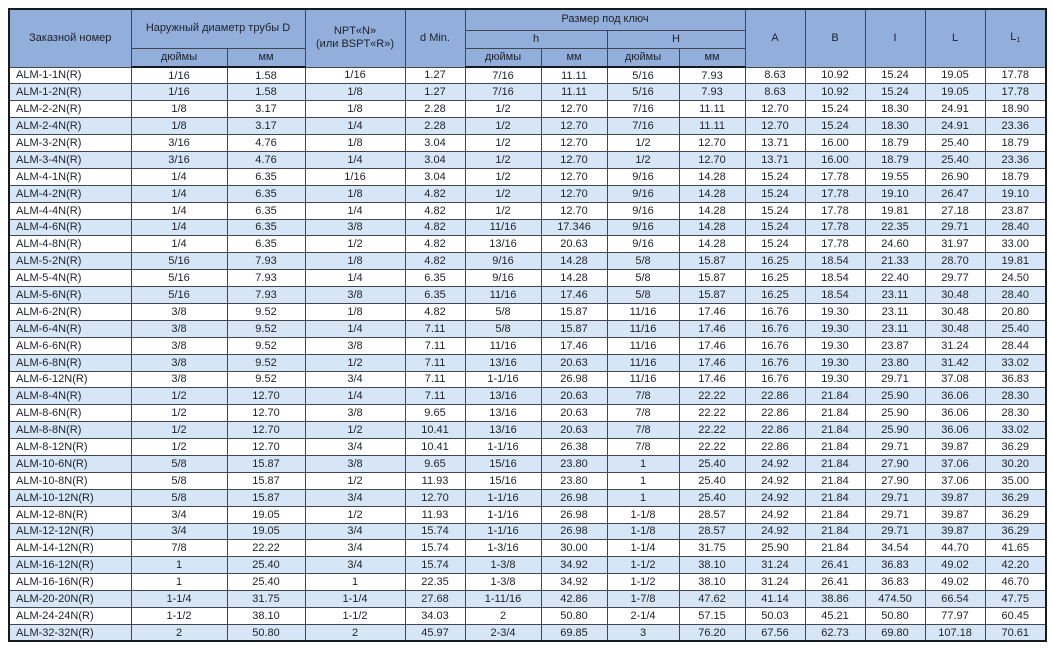 This screenshot has width=1053, height=648. I want to click on cell-hh-mm: 15.87, so click(712, 278).